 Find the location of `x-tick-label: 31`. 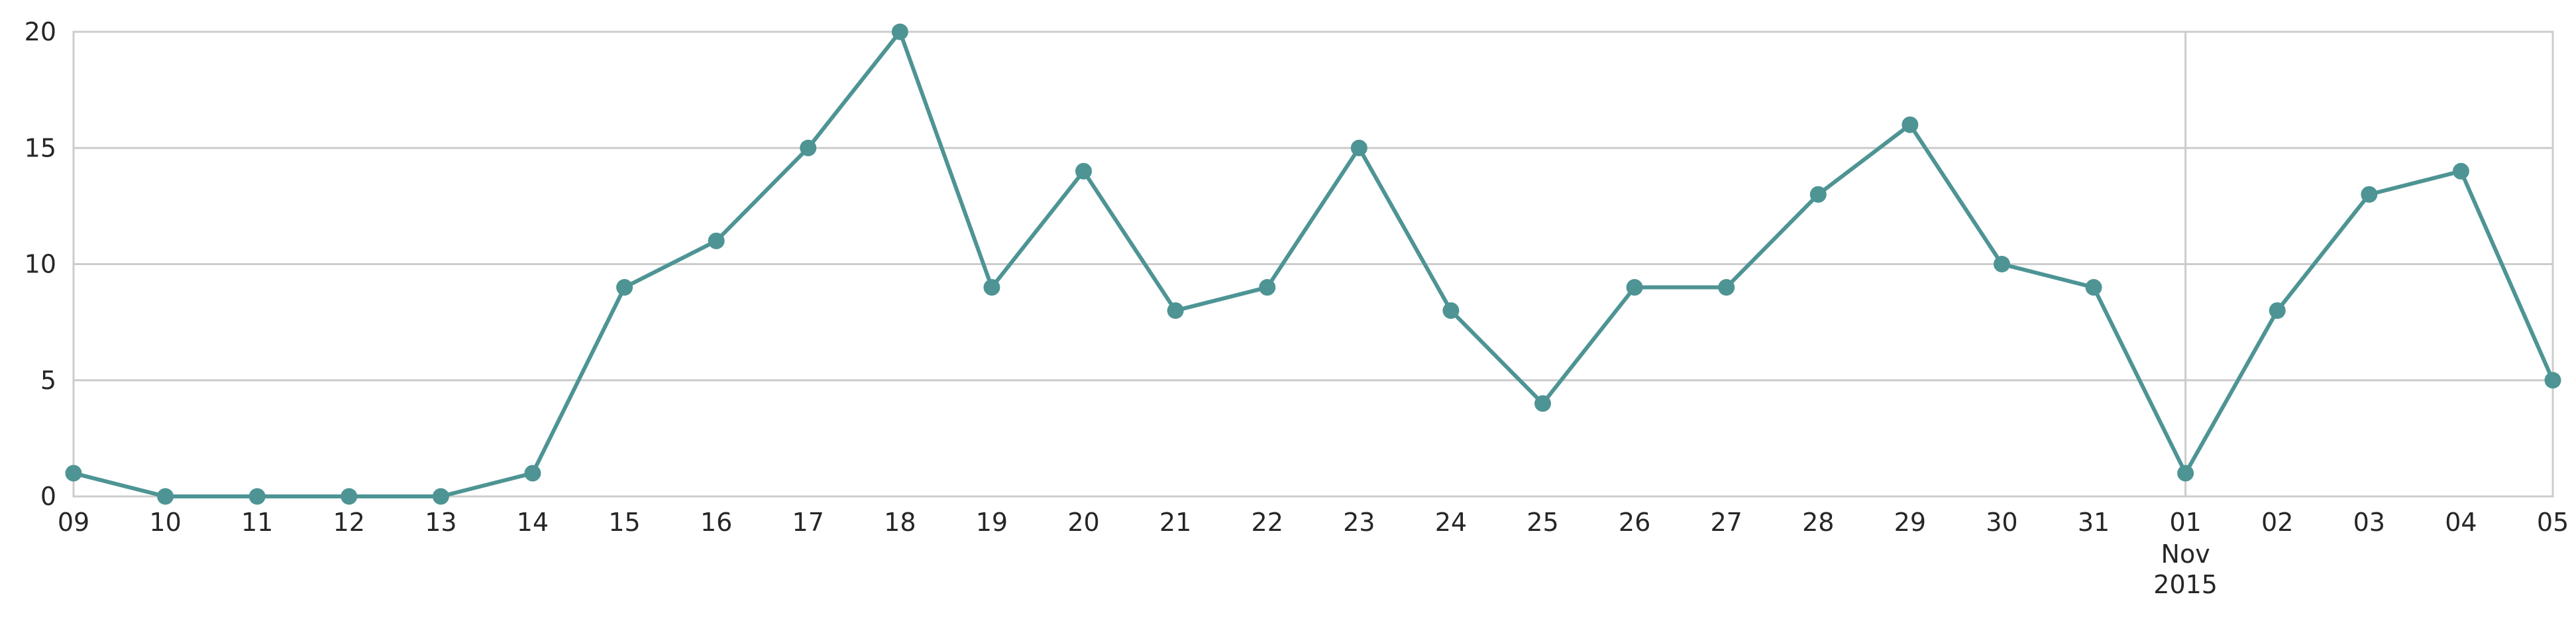

x-tick-label: 31 is located at coordinates (2094, 522).